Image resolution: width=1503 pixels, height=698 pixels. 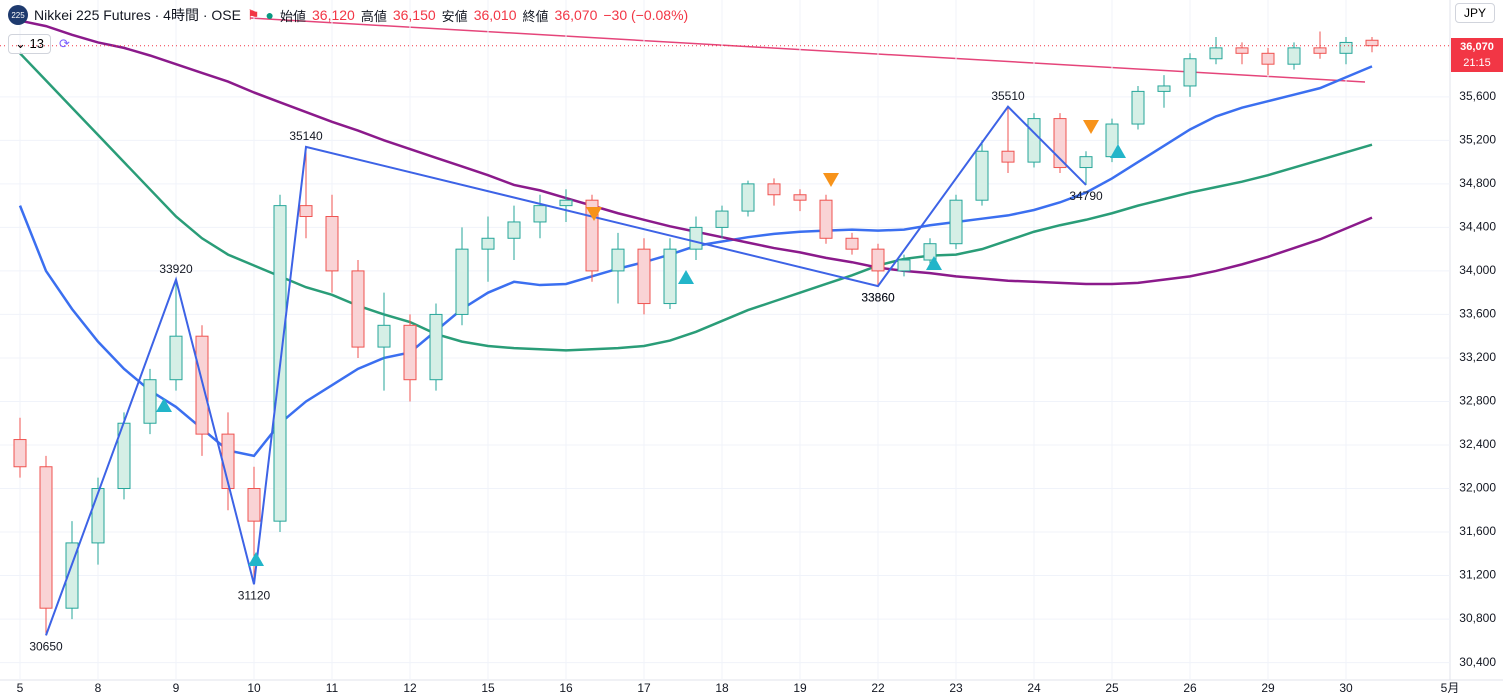 What do you see at coordinates (373, 16) in the screenshot?
I see `high-label: 高値` at bounding box center [373, 16].